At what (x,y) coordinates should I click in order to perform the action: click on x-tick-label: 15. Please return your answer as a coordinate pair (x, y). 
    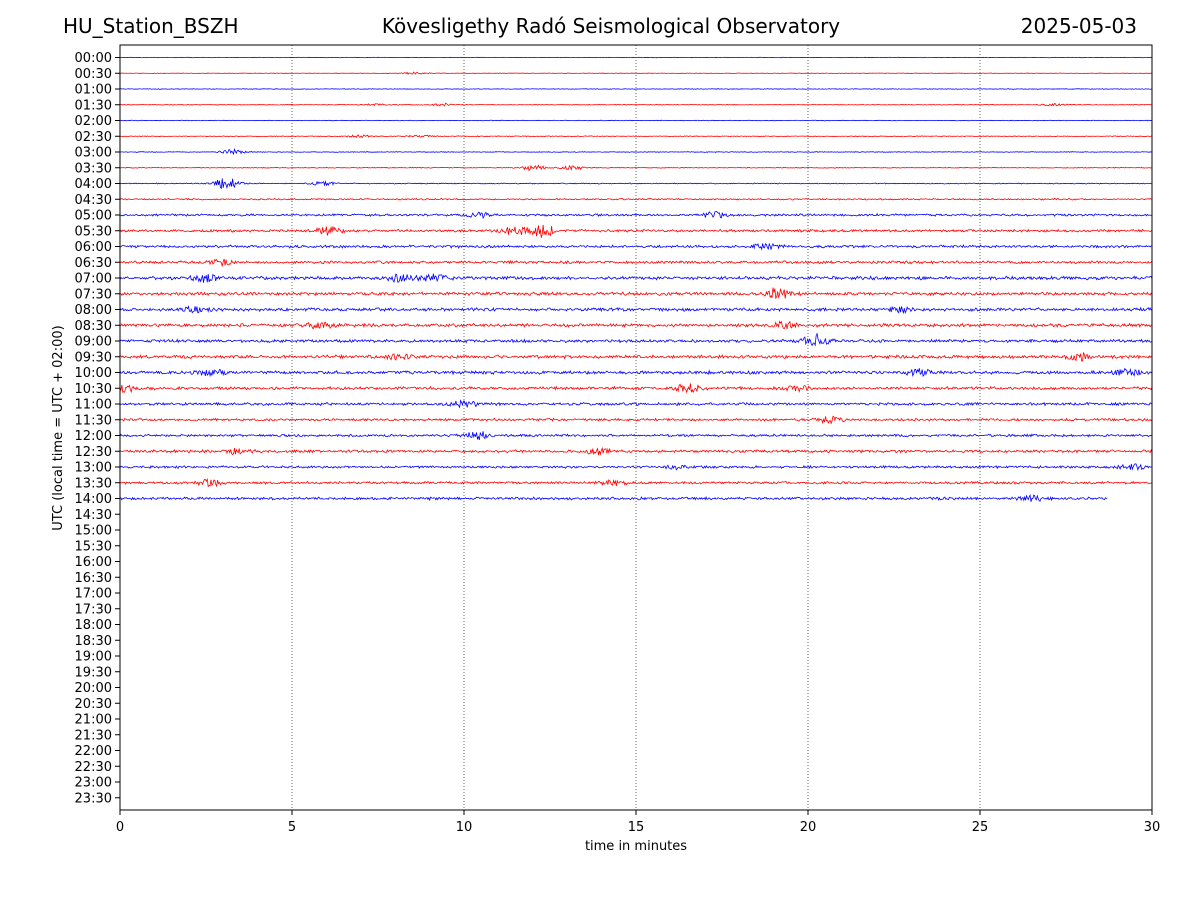
    Looking at the image, I should click on (636, 827).